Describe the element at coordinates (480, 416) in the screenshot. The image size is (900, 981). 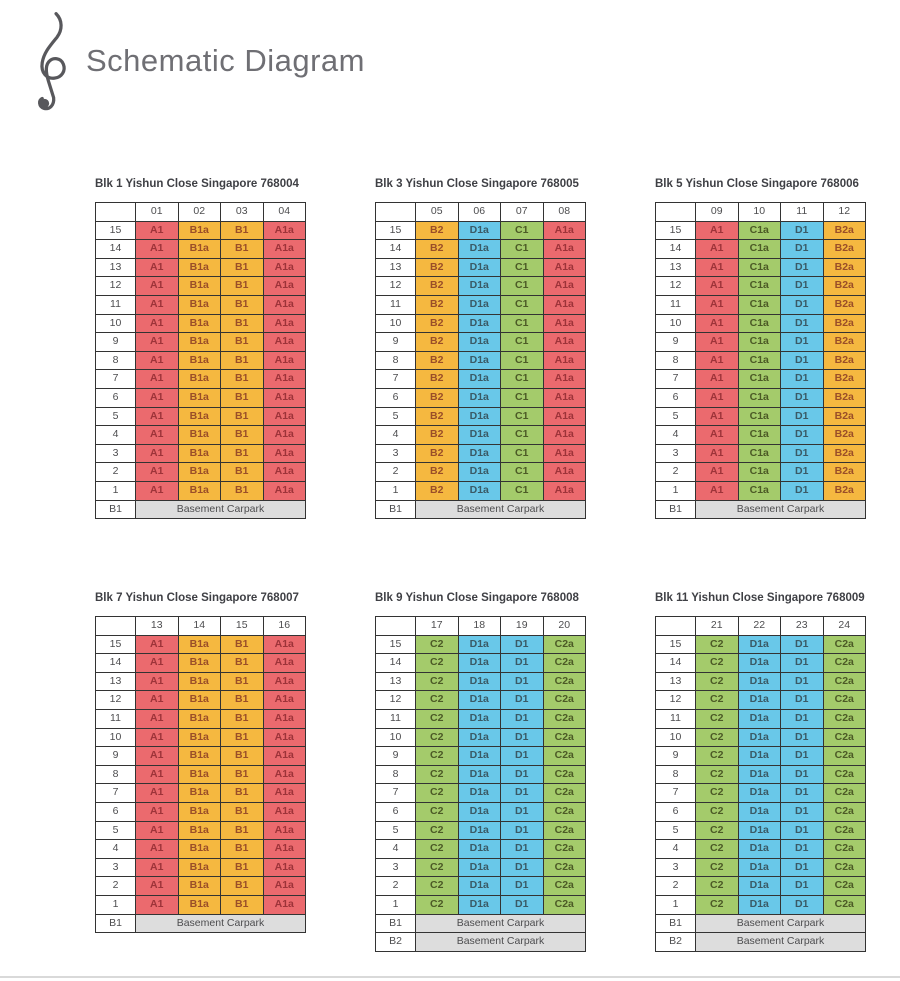
I see `floor-row: 5 B2 D1a C1 A1a` at that location.